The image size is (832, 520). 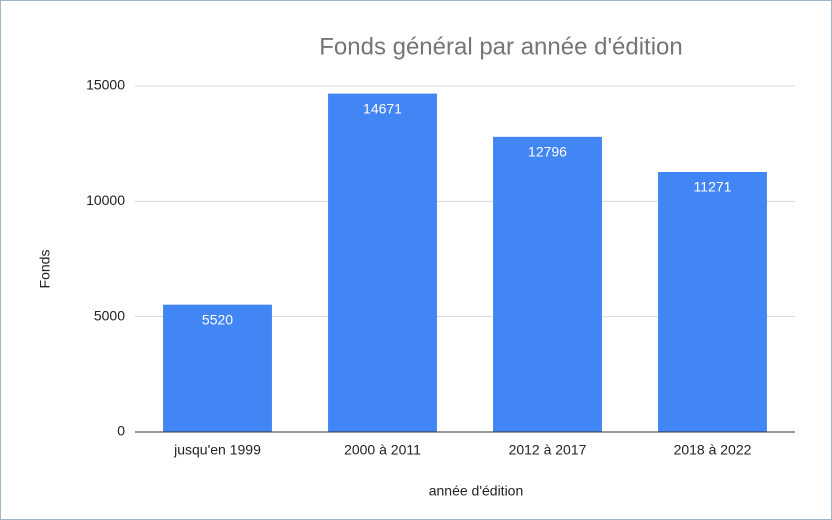 What do you see at coordinates (548, 450) in the screenshot?
I see `x-tick-label: 2012 à 2017` at bounding box center [548, 450].